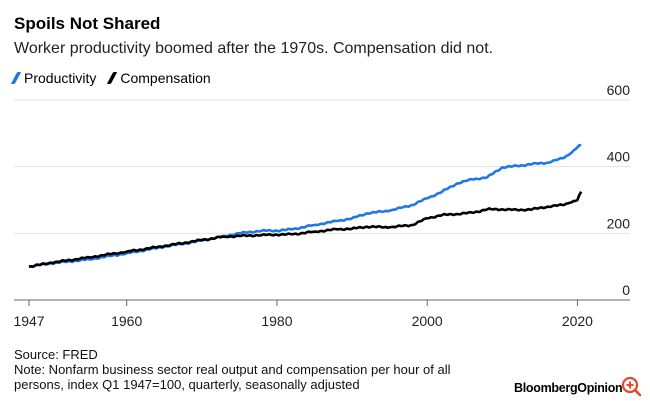  I want to click on x-tick-label-2000: 2000, so click(427, 321).